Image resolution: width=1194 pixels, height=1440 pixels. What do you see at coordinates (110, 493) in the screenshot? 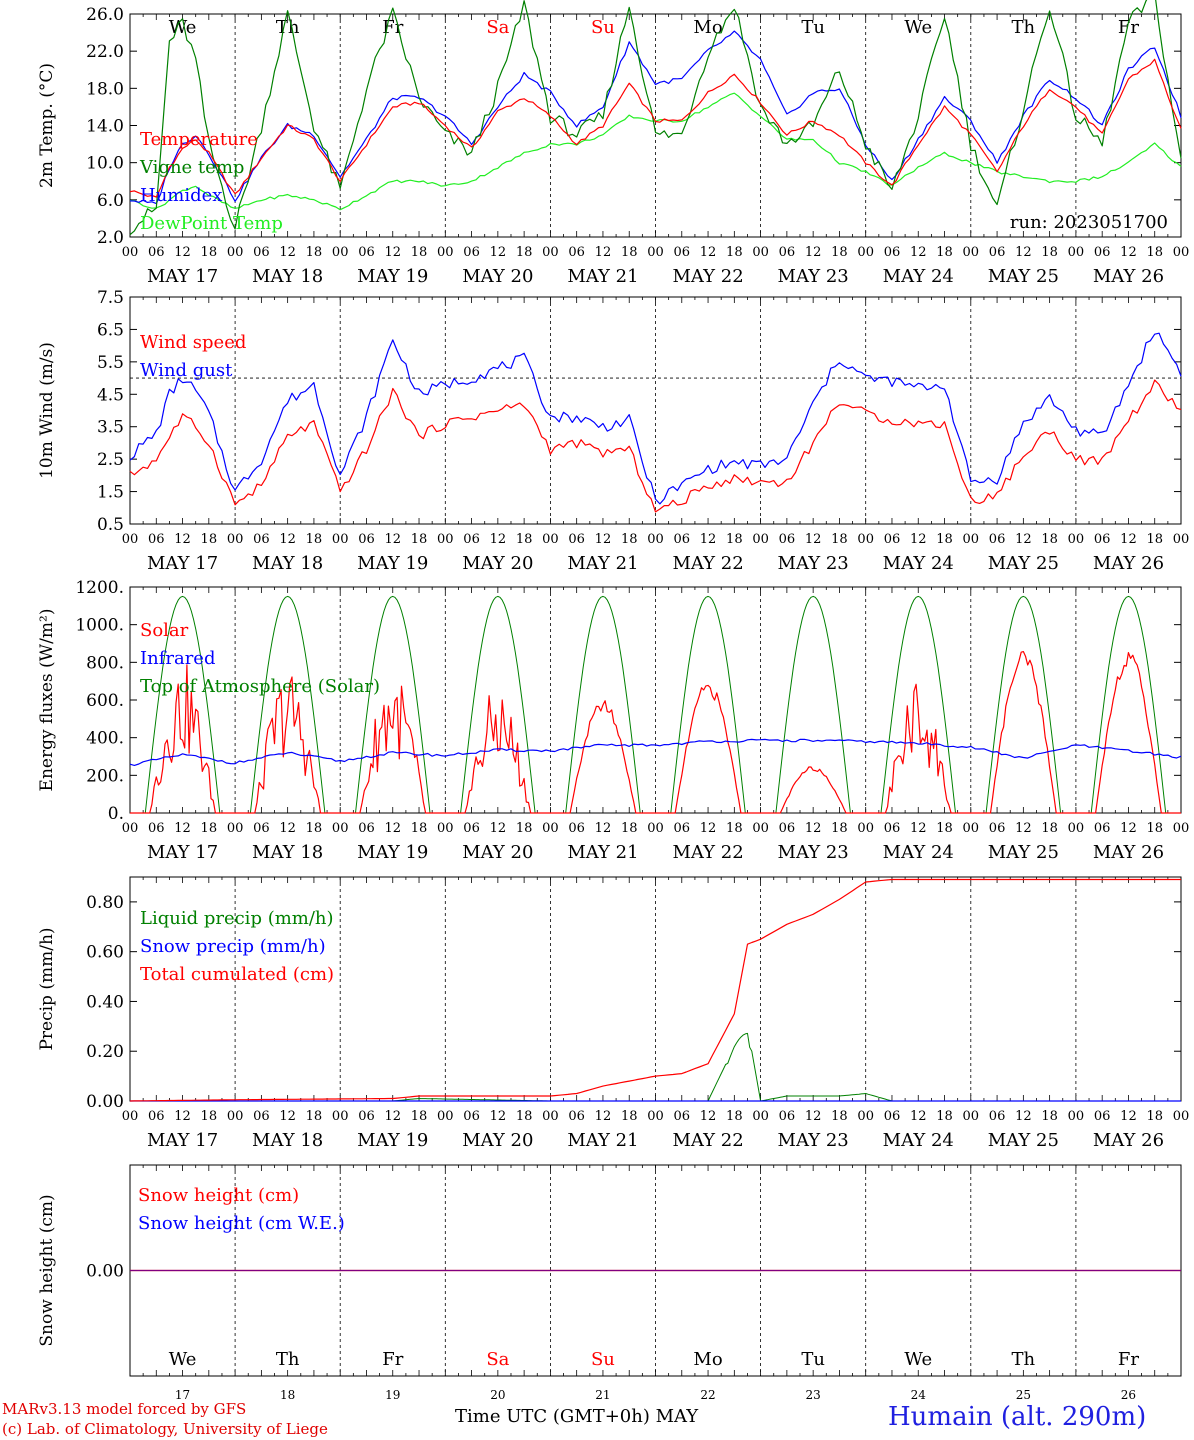
I see `y-tick-label: 1.5` at bounding box center [110, 493].